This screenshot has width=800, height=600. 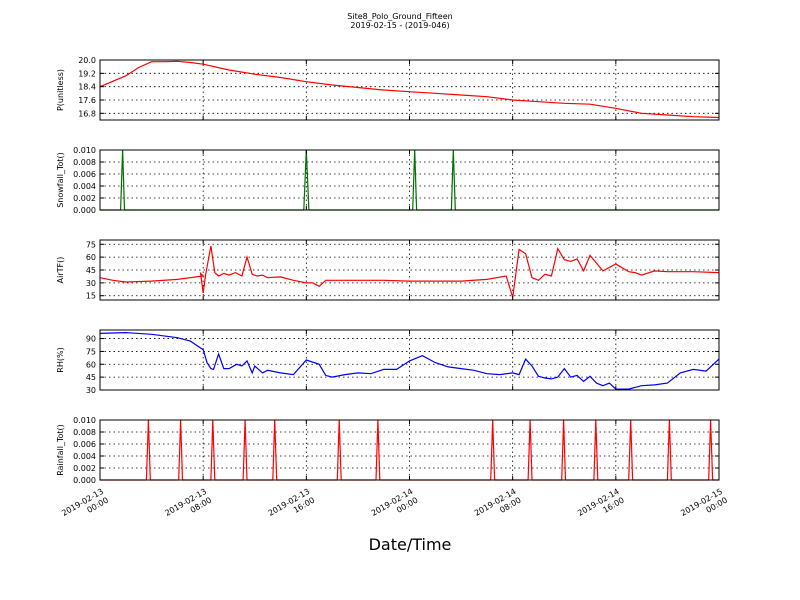 What do you see at coordinates (400, 16) in the screenshot?
I see `chart-title: Site8_Polo_Ground_Fifteen` at bounding box center [400, 16].